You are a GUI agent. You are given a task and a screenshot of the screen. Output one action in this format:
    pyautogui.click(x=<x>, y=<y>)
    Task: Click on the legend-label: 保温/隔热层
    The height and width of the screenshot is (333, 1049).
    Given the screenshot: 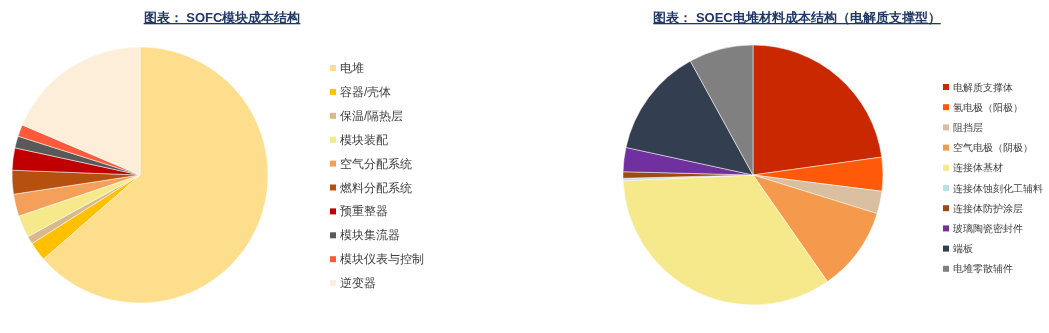 What is the action you would take?
    pyautogui.click(x=372, y=115)
    